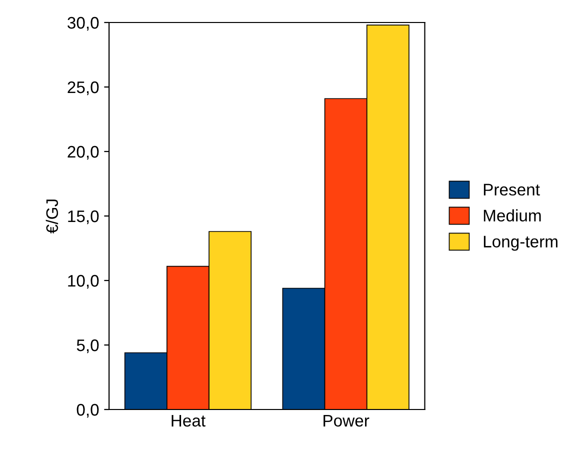  Describe the element at coordinates (521, 243) in the screenshot. I see `legend-label: Long-term` at that location.